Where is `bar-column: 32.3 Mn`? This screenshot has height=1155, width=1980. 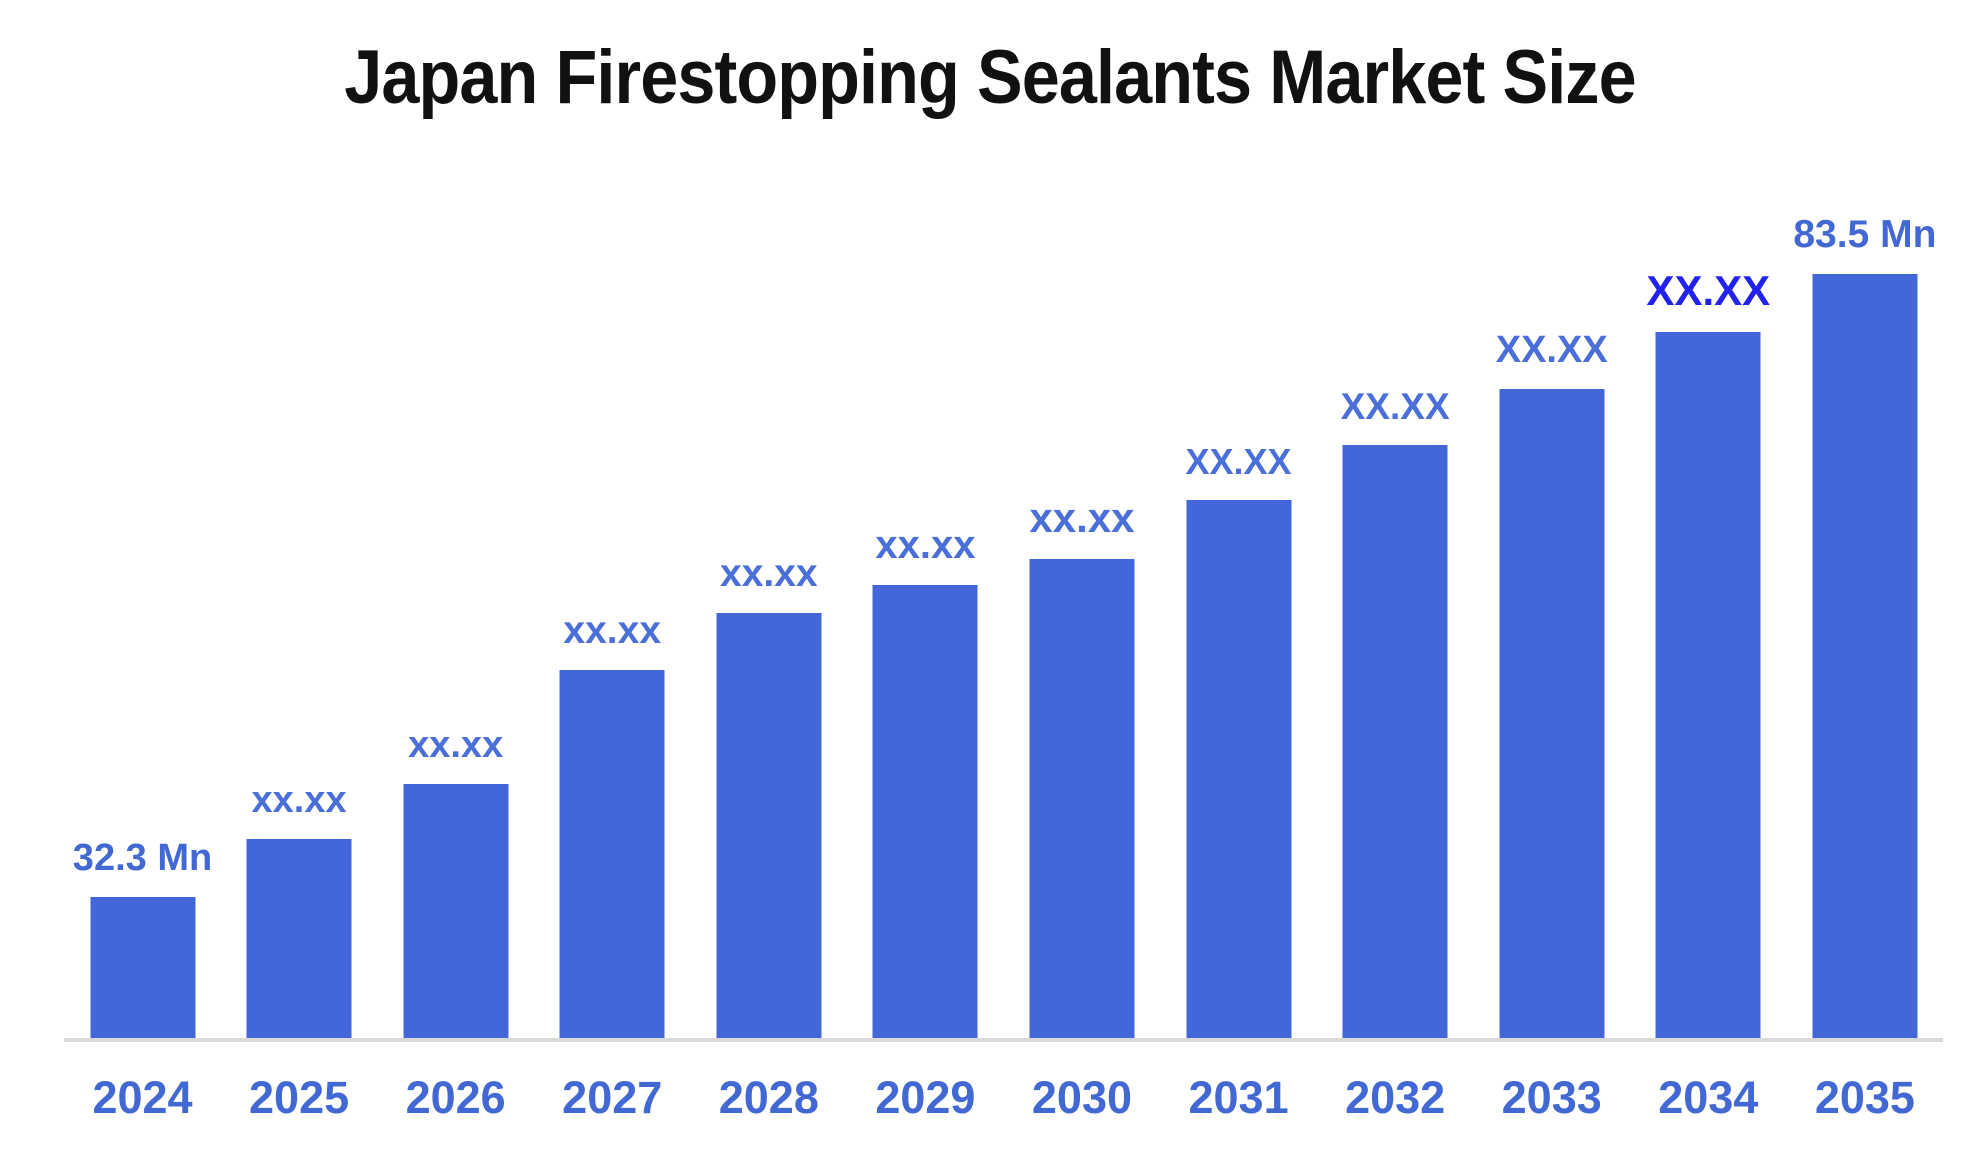
bar-column: 32.3 Mn is located at coordinates (142, 656).